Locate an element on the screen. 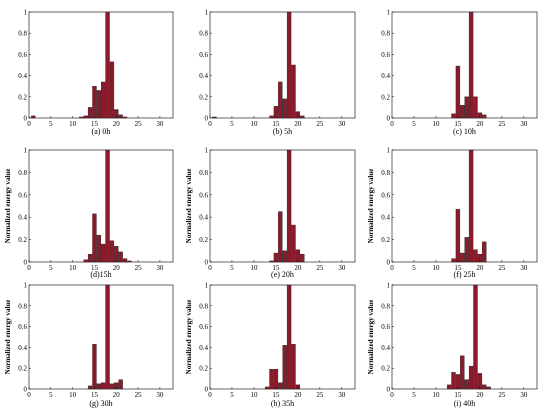 The width and height of the screenshot is (550, 419). panel-caption: (f) 25h is located at coordinates (465, 274).